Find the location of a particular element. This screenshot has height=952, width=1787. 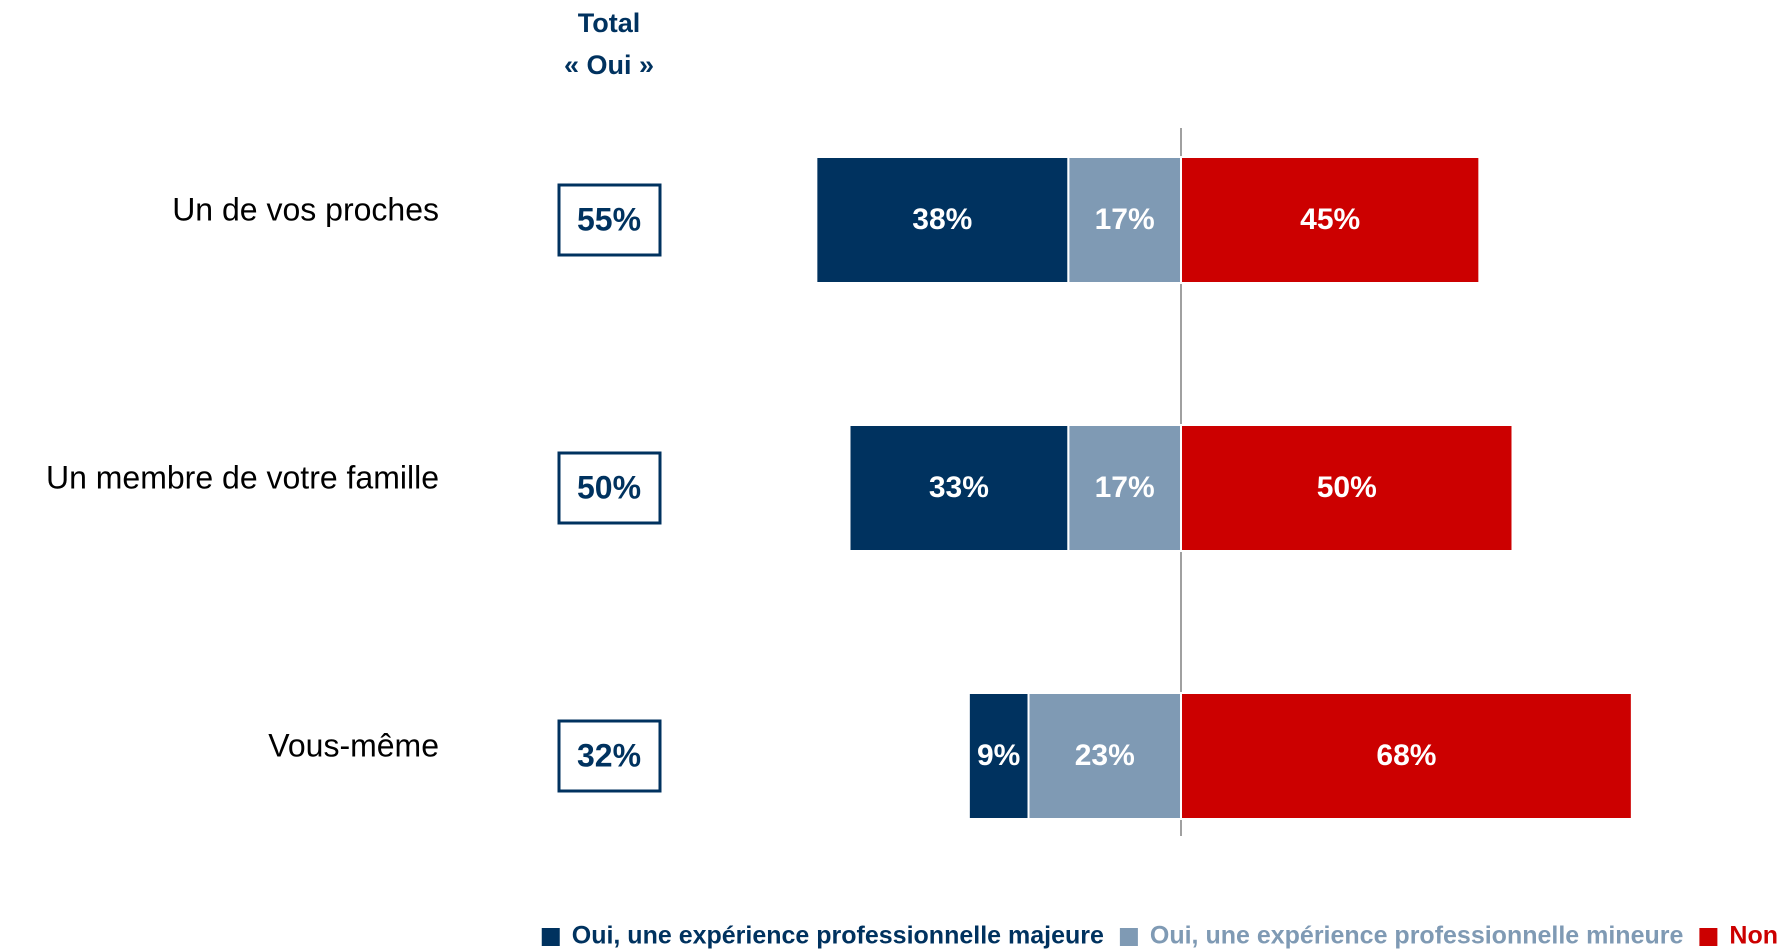

bar-label: 68% is located at coordinates (1406, 755).